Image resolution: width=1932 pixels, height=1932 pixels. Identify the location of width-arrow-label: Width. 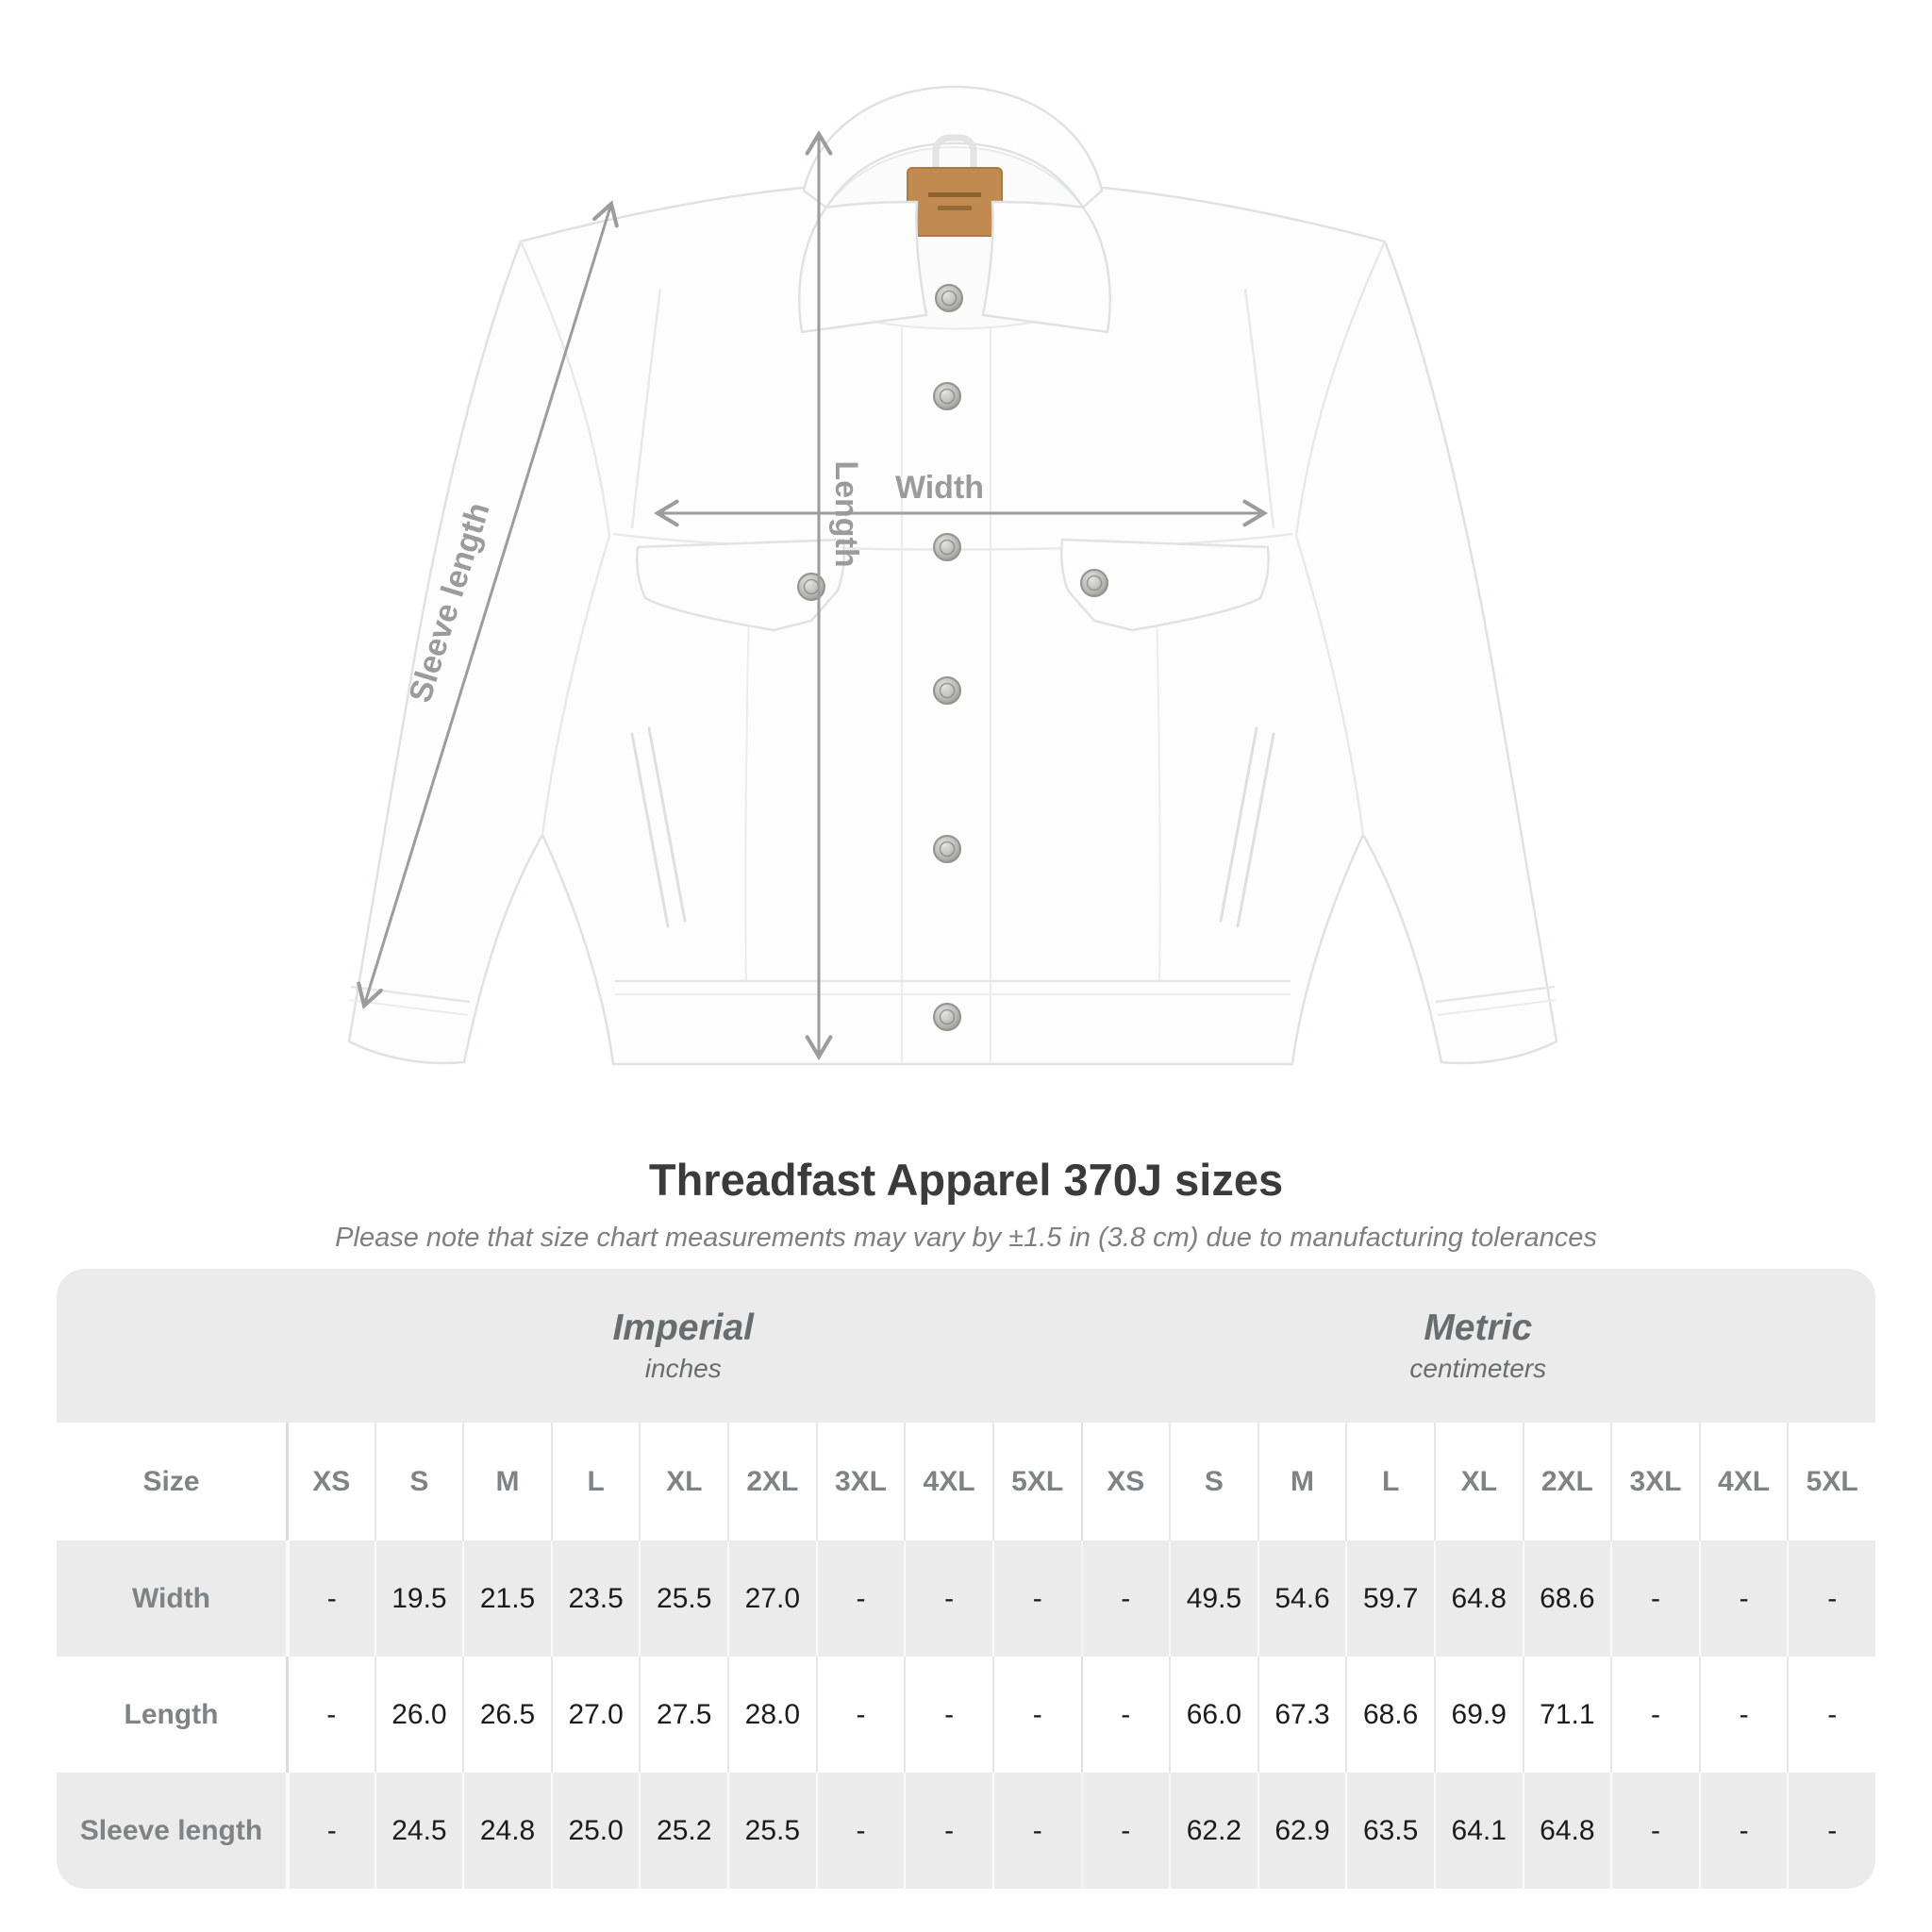
(940, 488).